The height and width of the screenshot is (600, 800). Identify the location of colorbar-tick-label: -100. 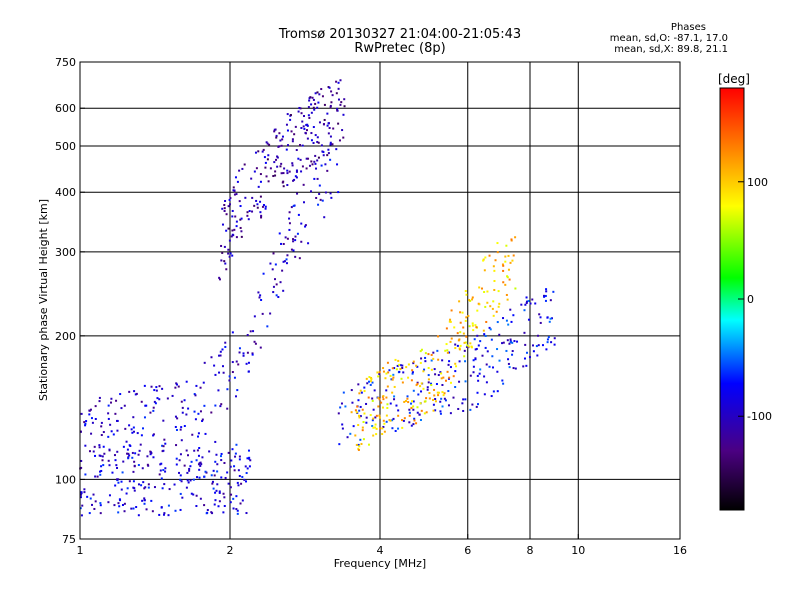
(759, 416).